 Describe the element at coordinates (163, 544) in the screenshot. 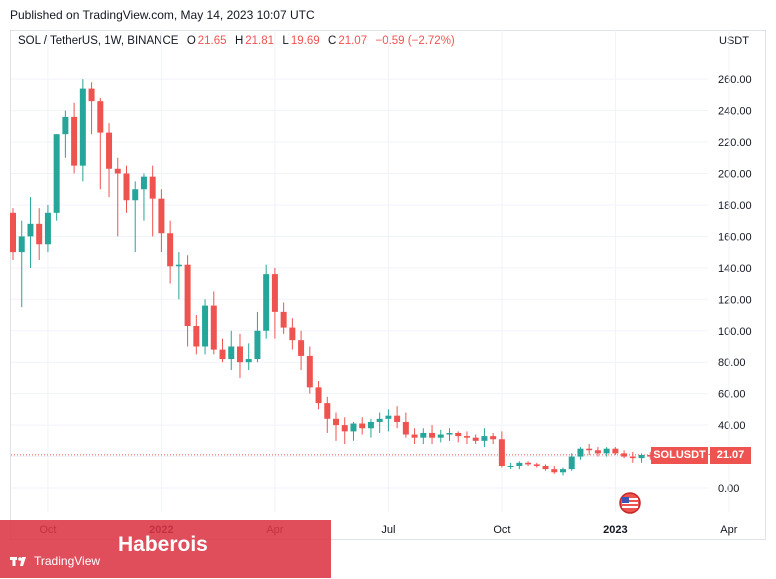

I see `watermark-text: Haberois` at that location.